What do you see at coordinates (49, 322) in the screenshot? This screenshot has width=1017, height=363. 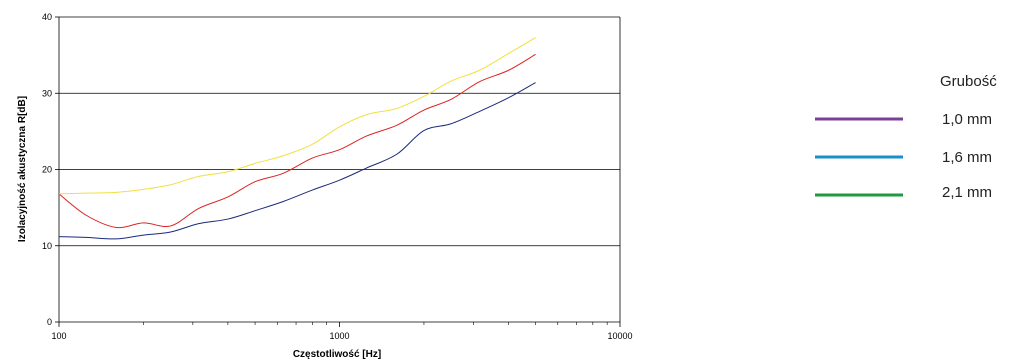 I see `y-tick-label-0: 0` at bounding box center [49, 322].